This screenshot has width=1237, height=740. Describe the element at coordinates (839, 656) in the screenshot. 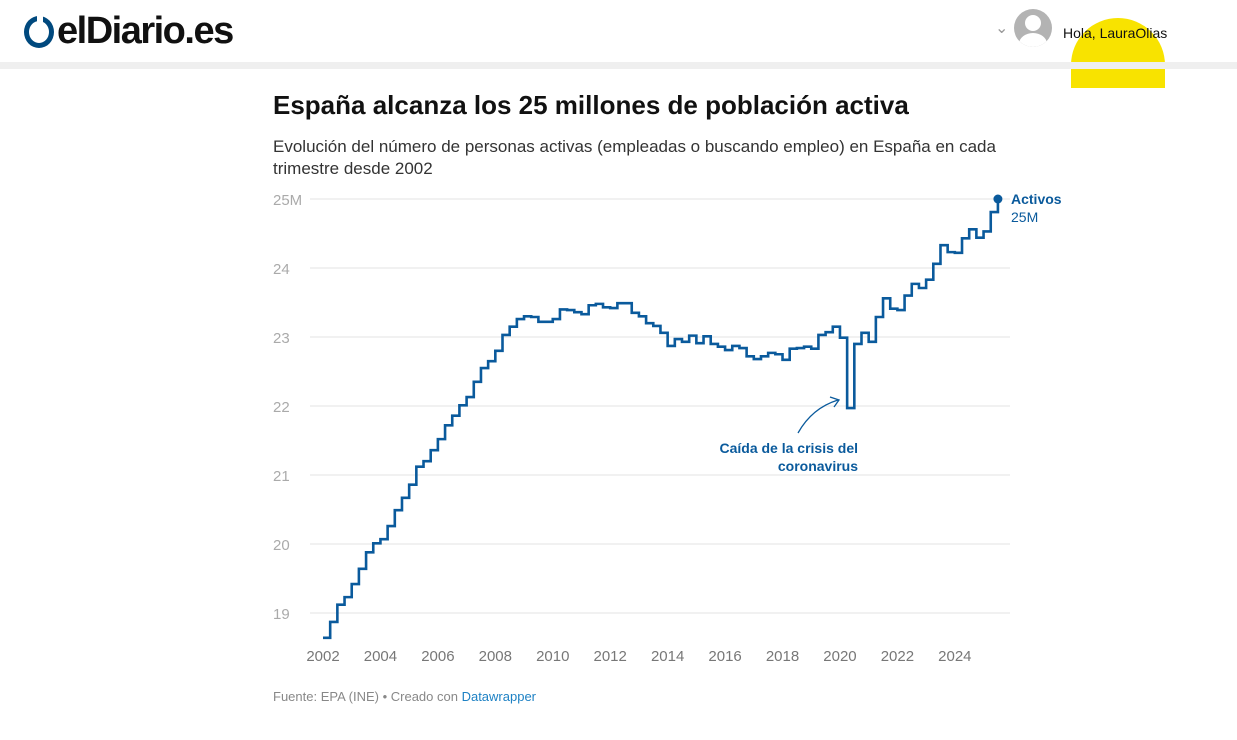

I see `x-tick-label: 2020` at that location.